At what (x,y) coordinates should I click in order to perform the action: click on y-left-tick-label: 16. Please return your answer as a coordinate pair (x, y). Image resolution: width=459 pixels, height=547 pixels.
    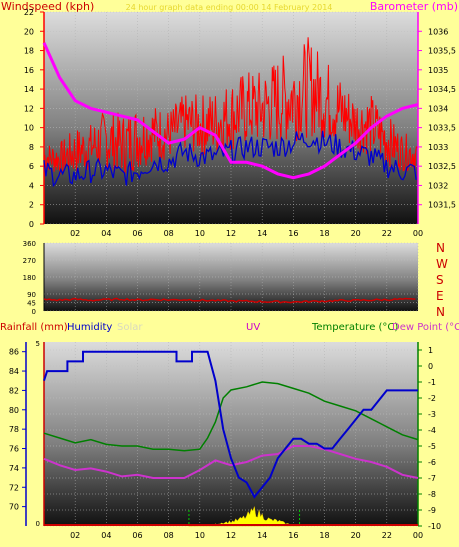
    Looking at the image, I should click on (29, 70).